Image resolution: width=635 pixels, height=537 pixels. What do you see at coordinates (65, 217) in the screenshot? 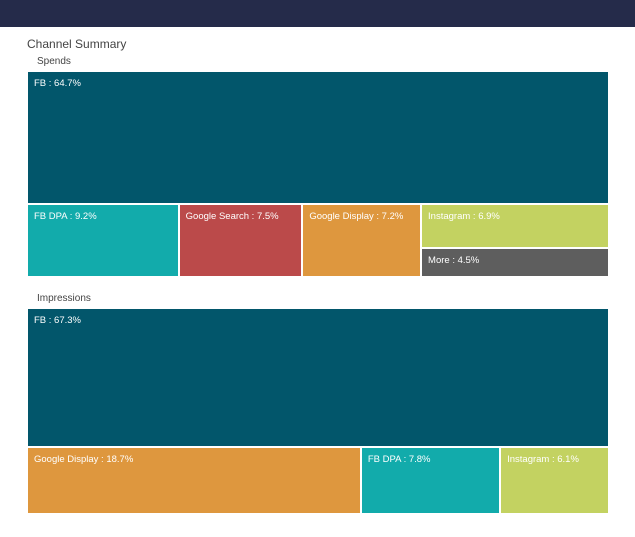
I see `spends-tile-label-fb-dpa: FB DPA : 9.2%` at bounding box center [65, 217].